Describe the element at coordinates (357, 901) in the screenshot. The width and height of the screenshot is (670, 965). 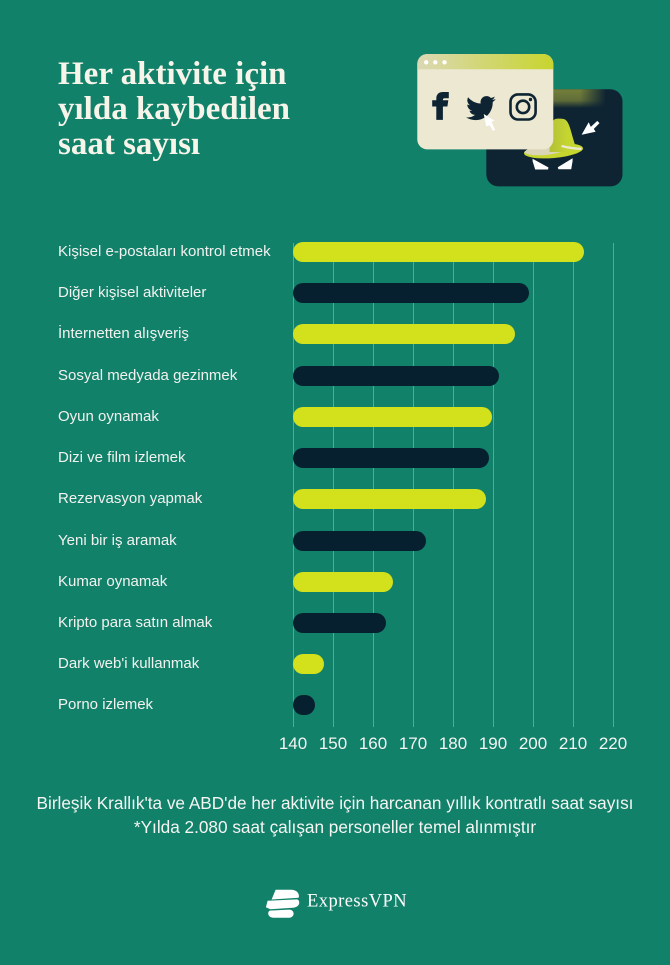
I see `svg-text: ExpressVPN` at that location.